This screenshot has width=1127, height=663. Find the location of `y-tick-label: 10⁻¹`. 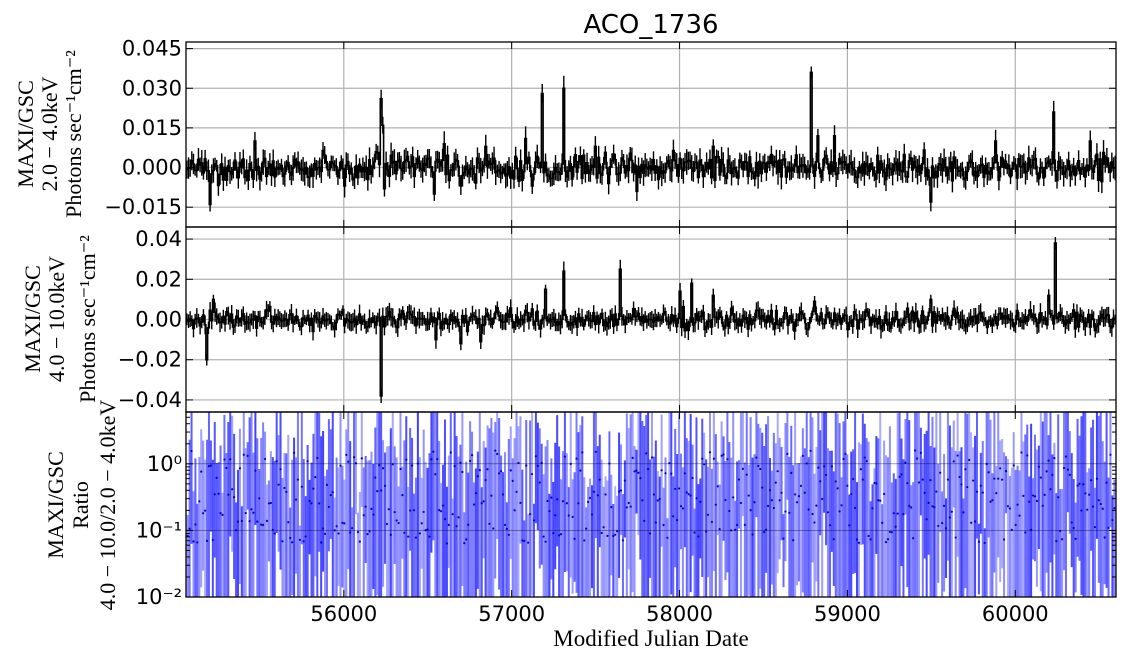

y-tick-label: 10⁻¹ is located at coordinates (159, 530).